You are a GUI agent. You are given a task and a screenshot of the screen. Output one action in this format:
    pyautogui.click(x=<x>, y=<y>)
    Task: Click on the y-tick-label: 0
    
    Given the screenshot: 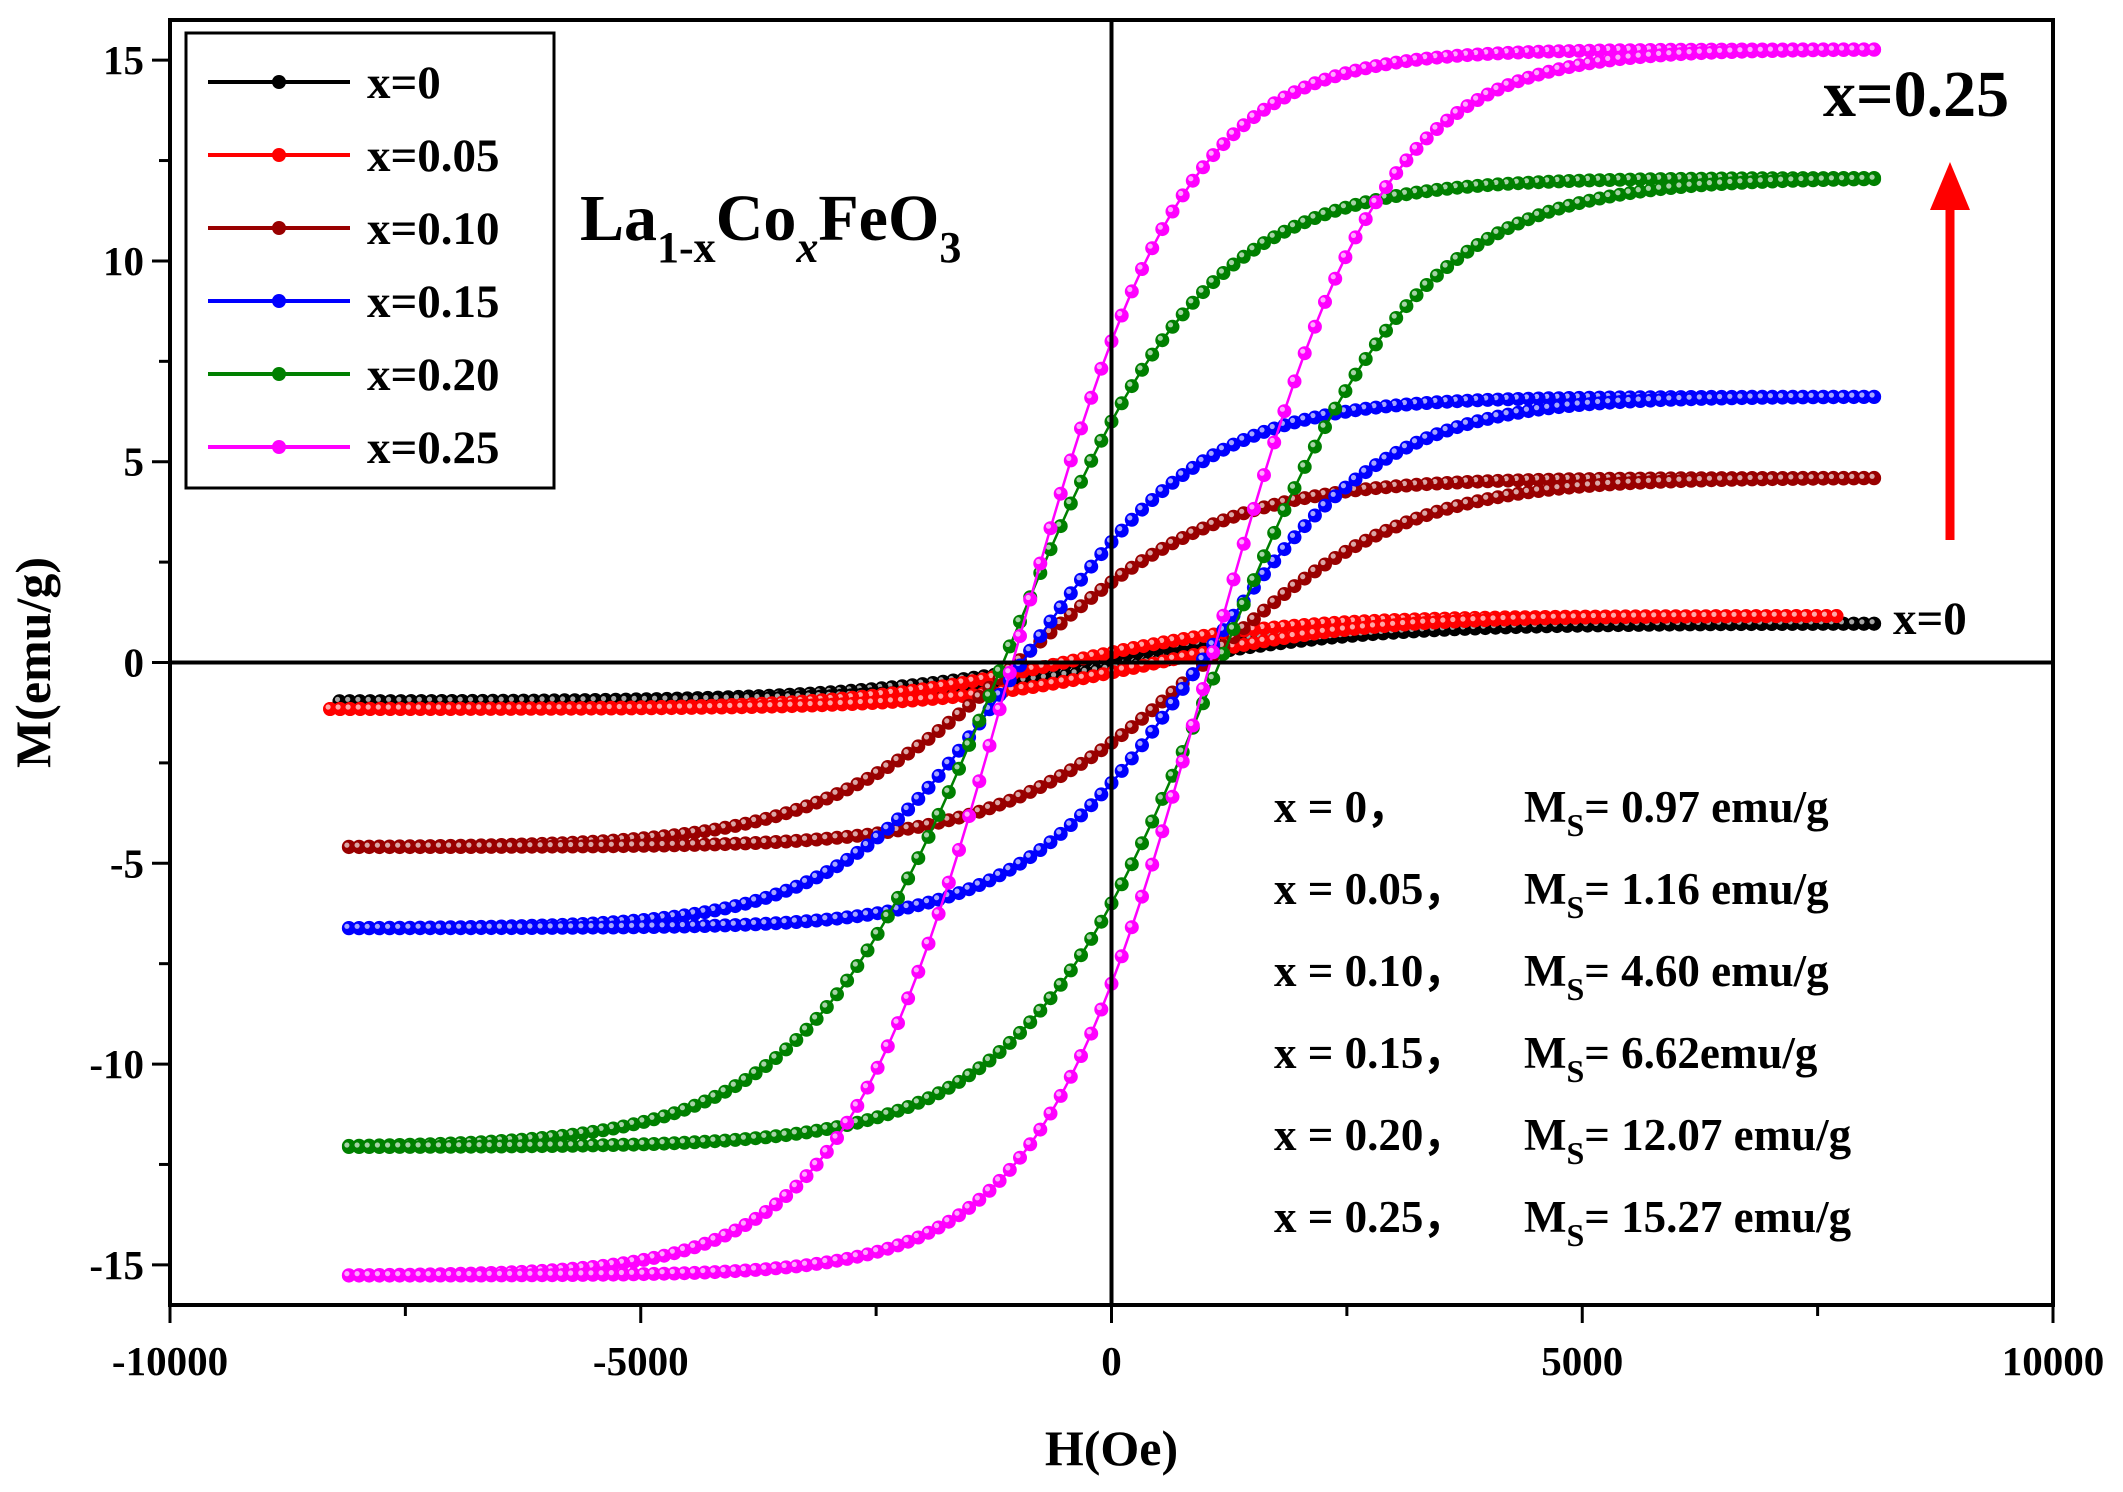 What is the action you would take?
    pyautogui.click(x=134, y=663)
    